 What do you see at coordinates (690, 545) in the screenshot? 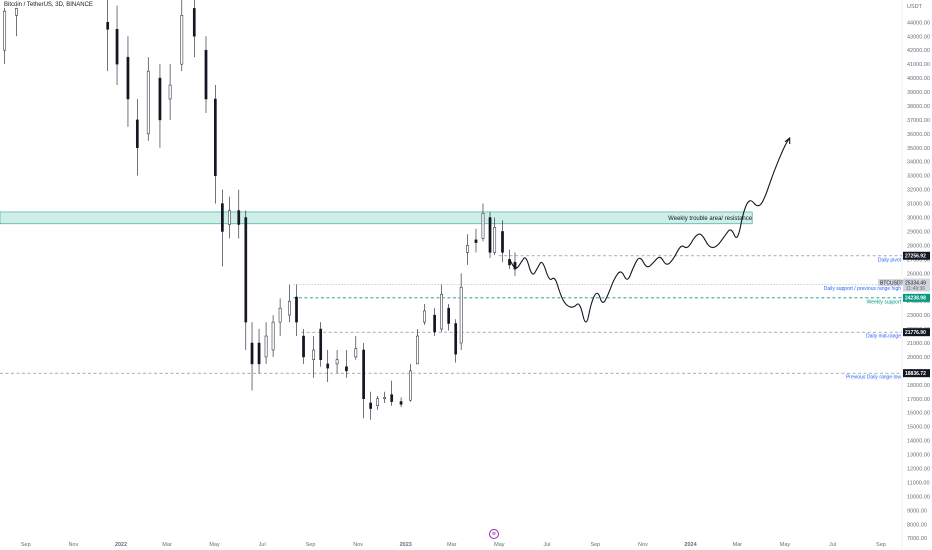
I see `time-tick-label: 2024` at bounding box center [690, 545].